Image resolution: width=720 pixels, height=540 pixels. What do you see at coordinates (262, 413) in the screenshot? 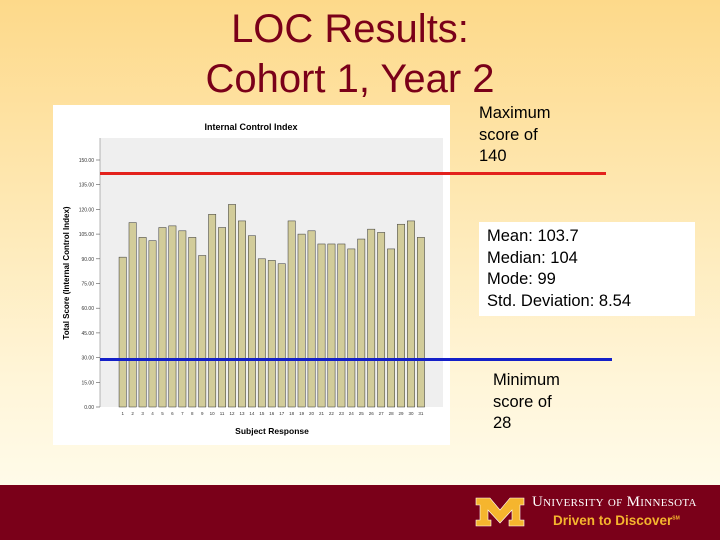
I see `x-tick-label: 15` at bounding box center [262, 413].